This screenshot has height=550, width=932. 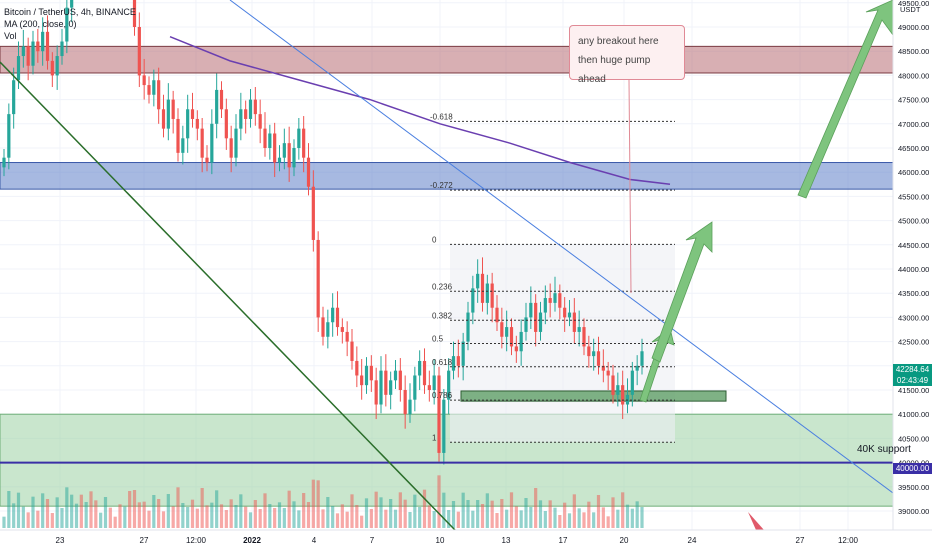 I want to click on callout-line-1: any breakout here, so click(x=618, y=41).